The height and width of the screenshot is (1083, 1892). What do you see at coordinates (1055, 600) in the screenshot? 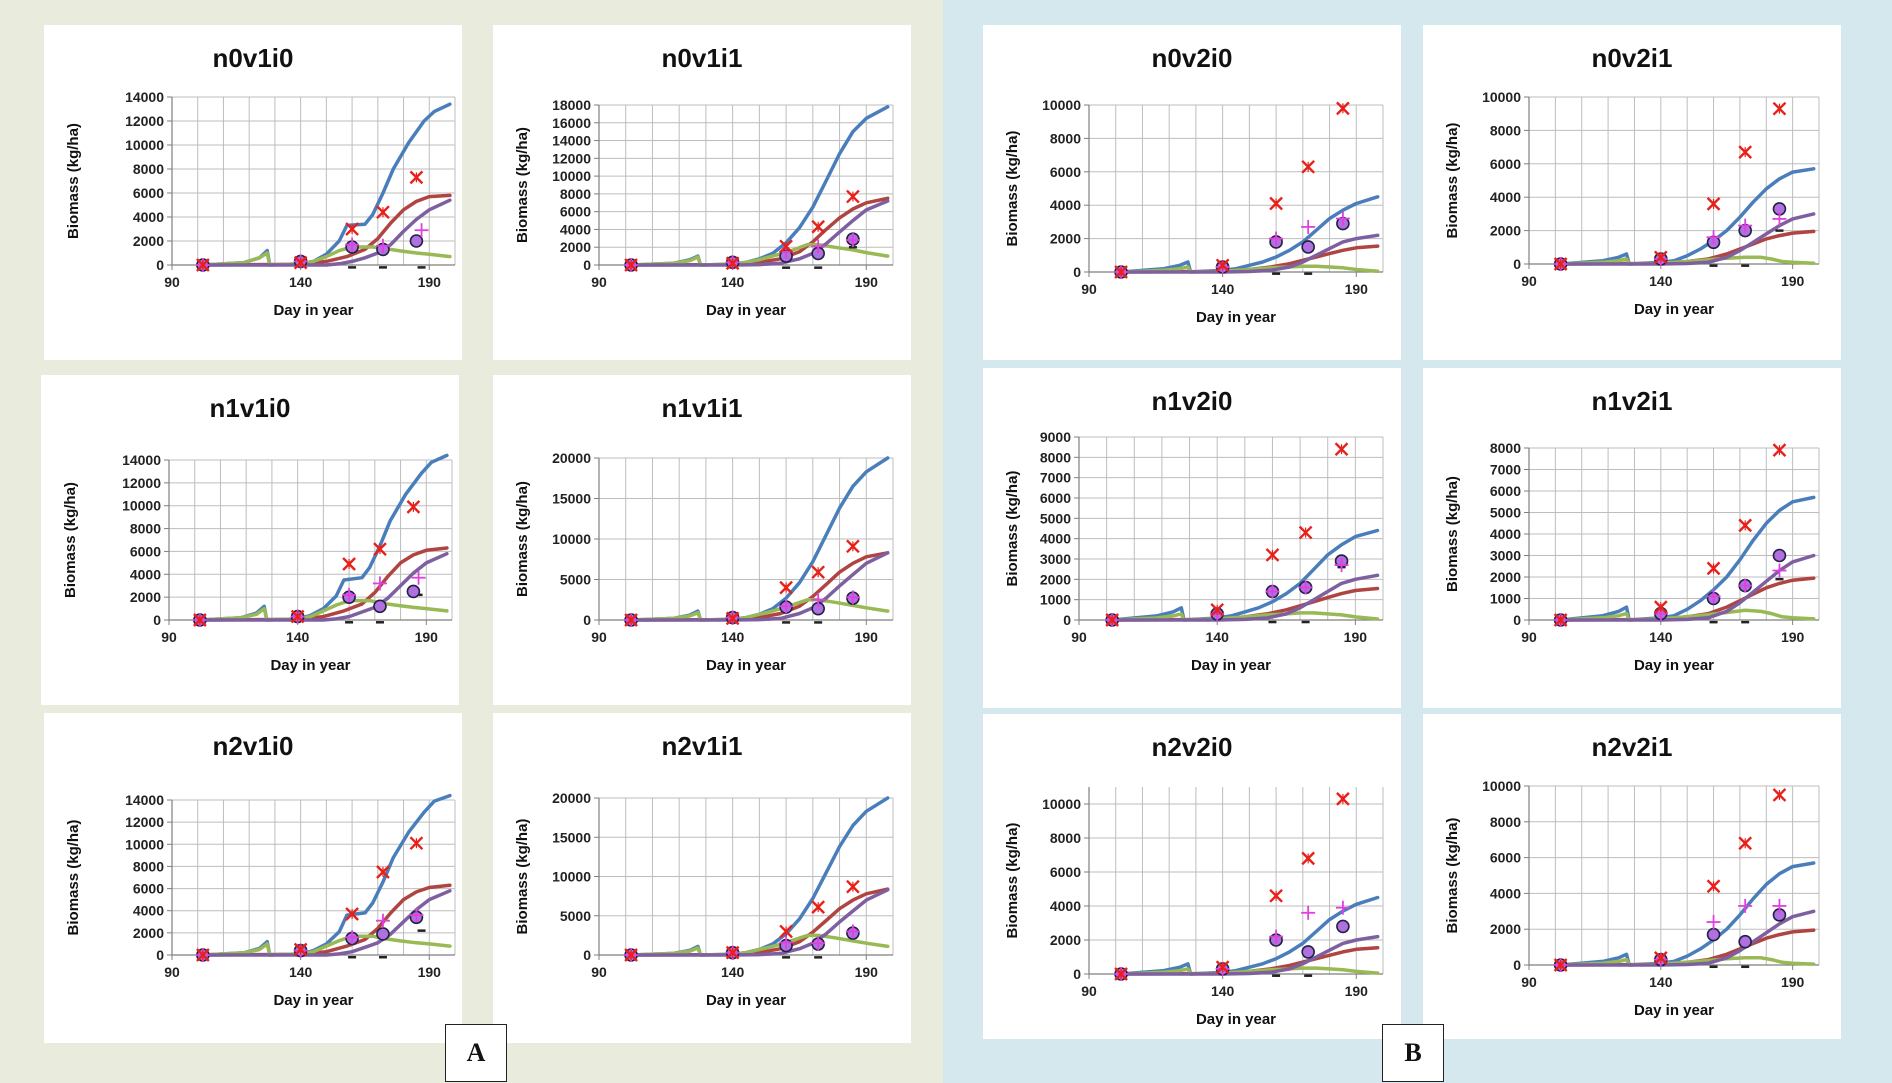
I see `y-tick-label: 1000` at bounding box center [1055, 600].